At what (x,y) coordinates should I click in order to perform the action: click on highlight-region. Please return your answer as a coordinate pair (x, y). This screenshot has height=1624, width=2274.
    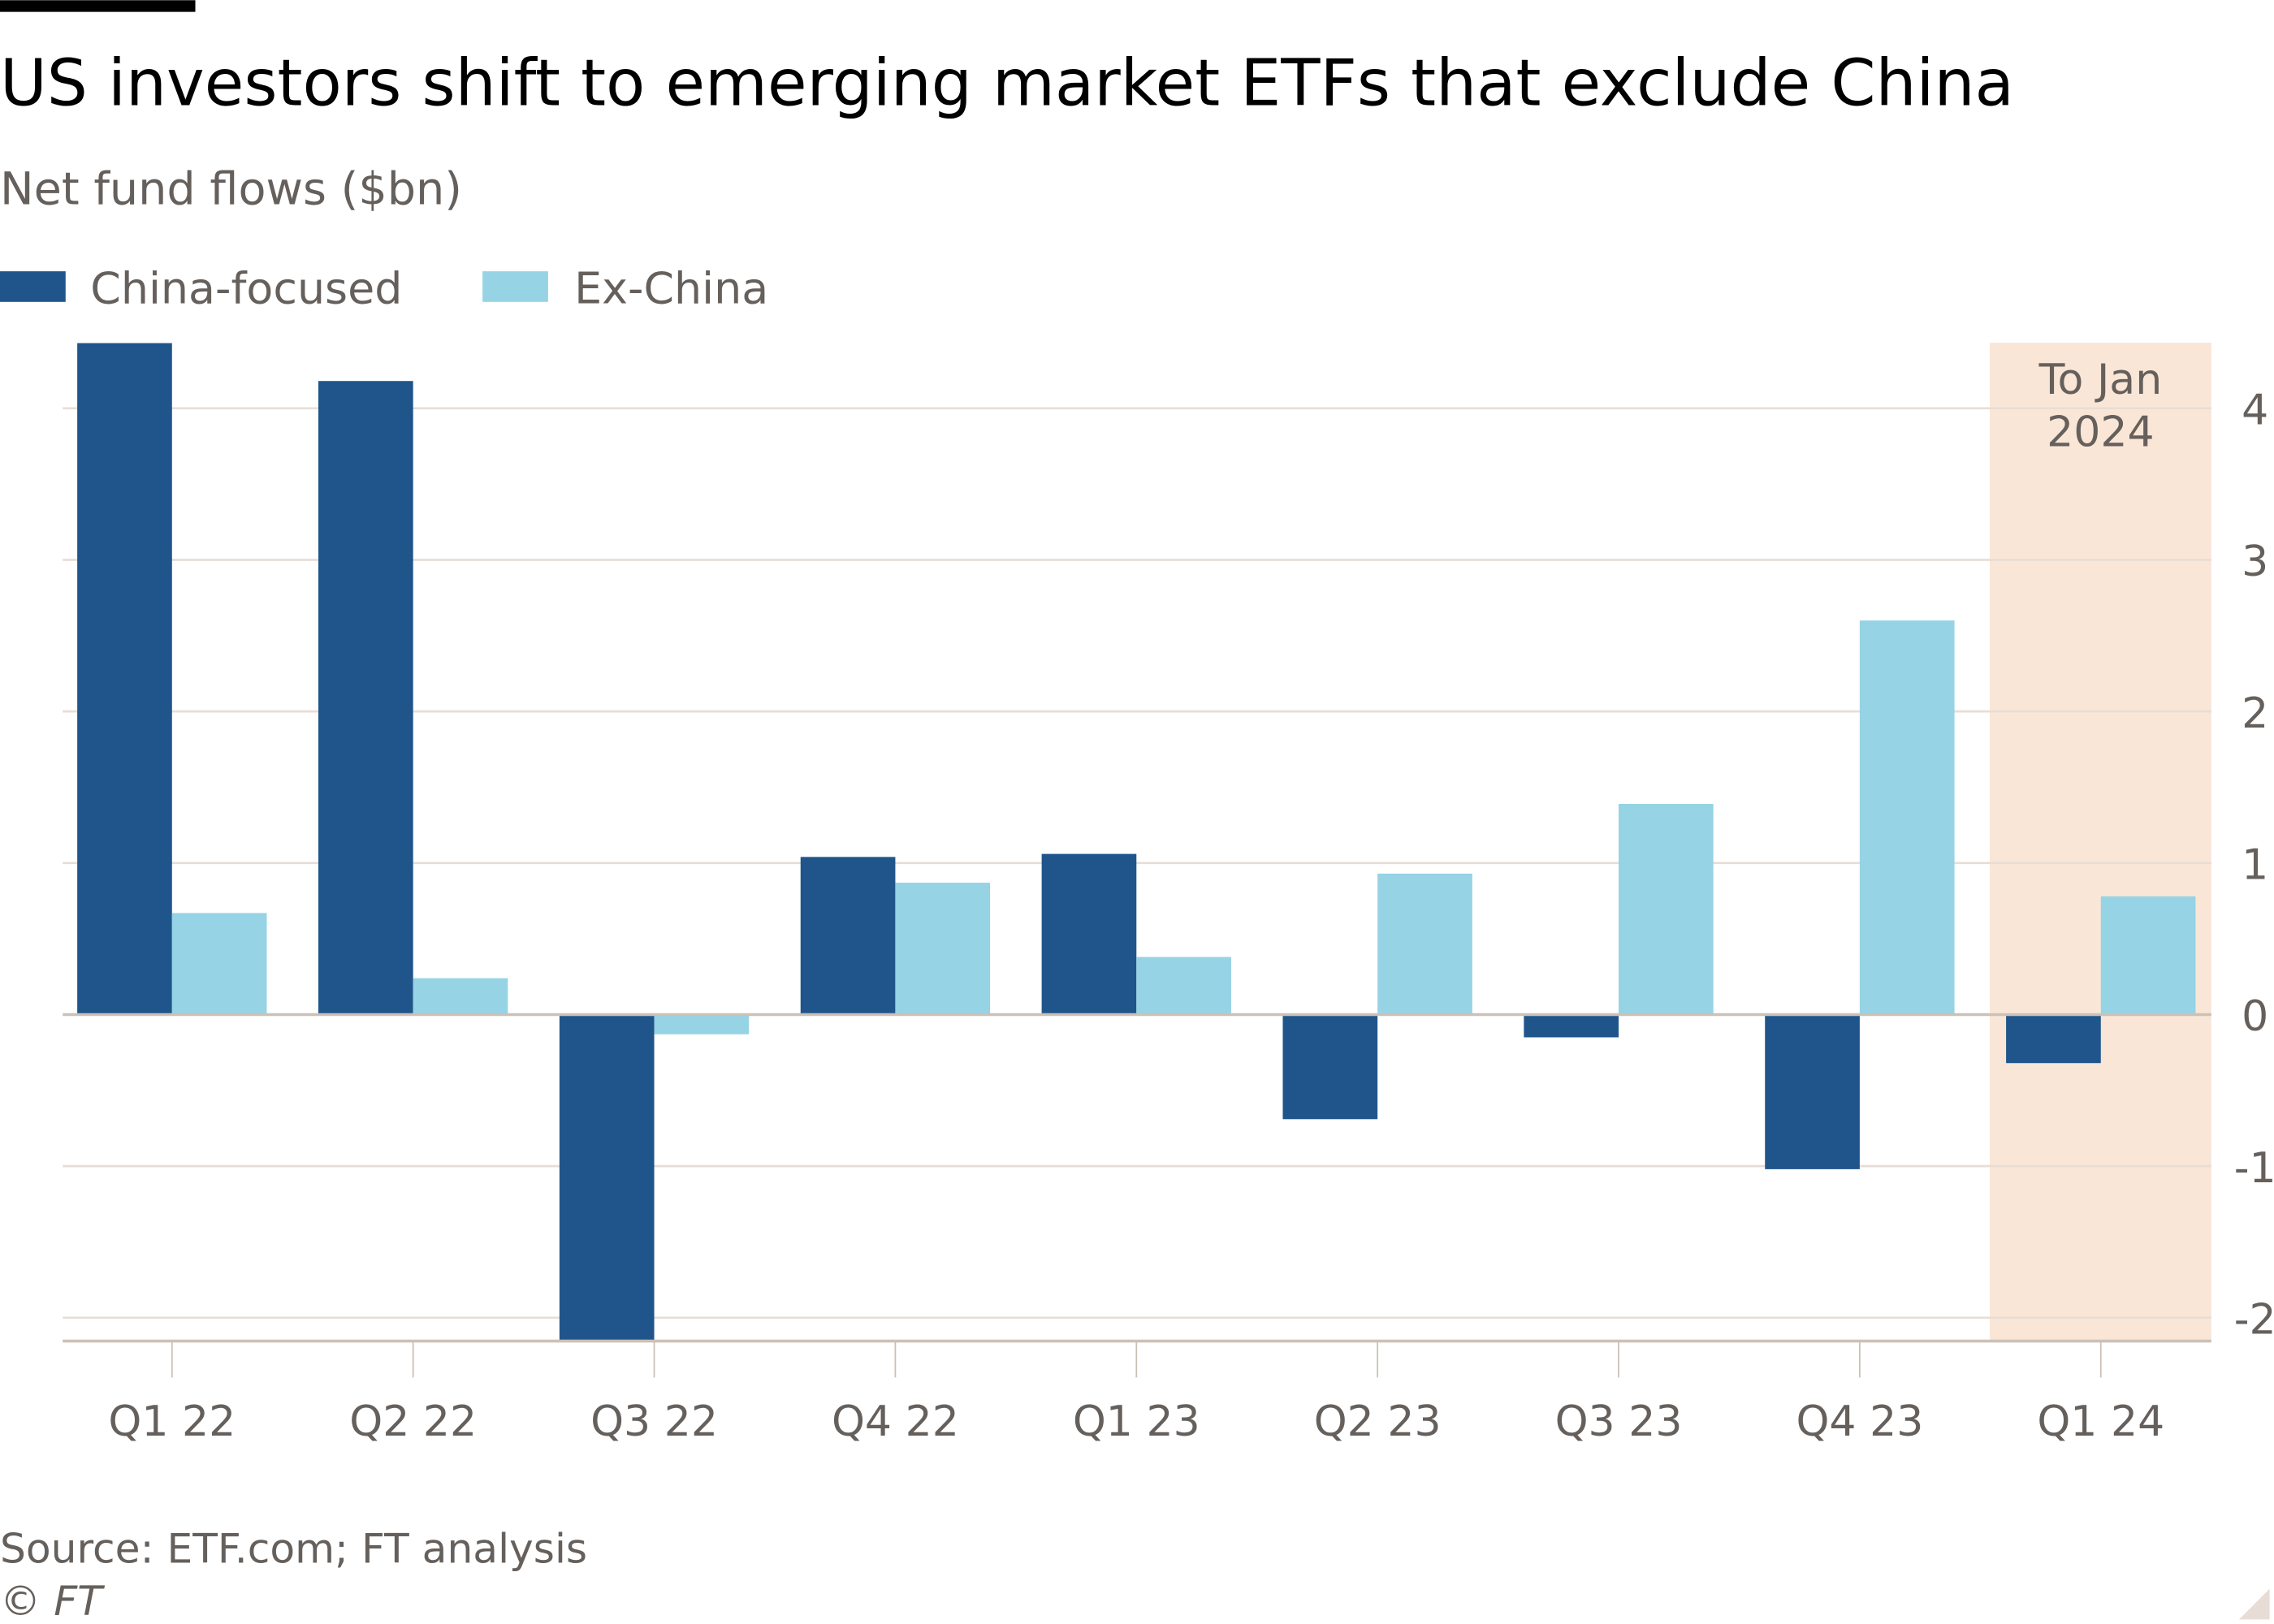
    Looking at the image, I should click on (2100, 842).